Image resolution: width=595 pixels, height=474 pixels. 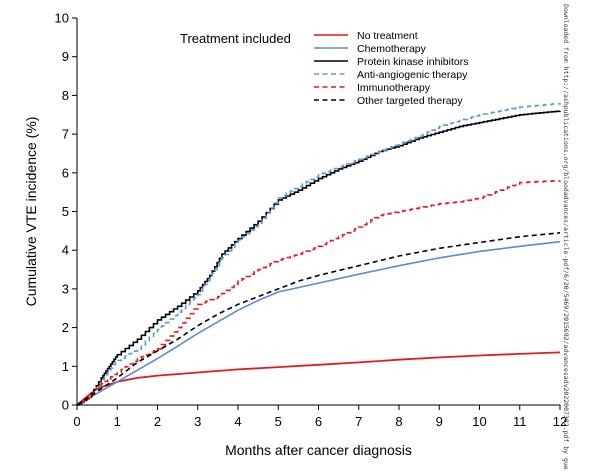 What do you see at coordinates (412, 75) in the screenshot?
I see `legend-label-4: Anti-angiogenic therapy` at bounding box center [412, 75].